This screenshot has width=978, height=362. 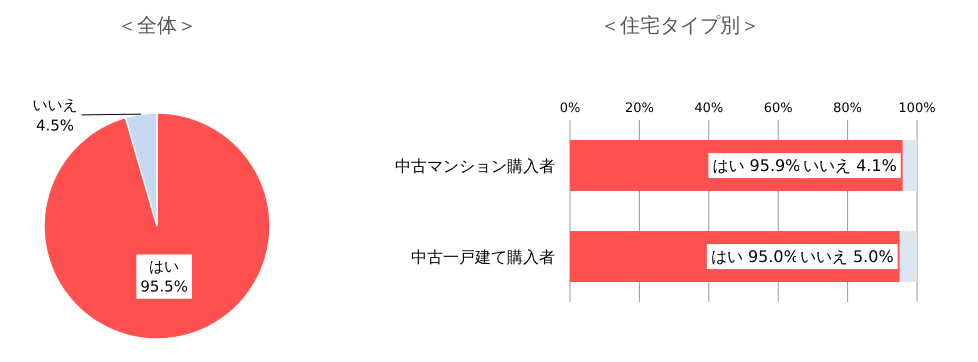 I want to click on slice-label: はい, so click(x=164, y=266).